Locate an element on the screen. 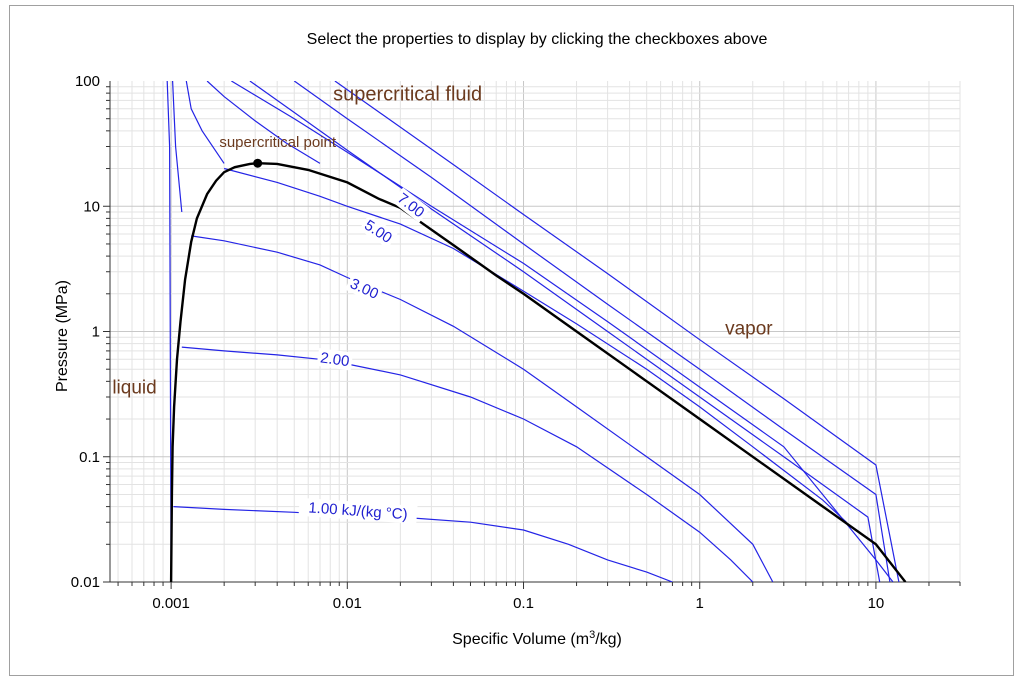 The image size is (1024, 685). y-tick-label: 100 is located at coordinates (87, 81).